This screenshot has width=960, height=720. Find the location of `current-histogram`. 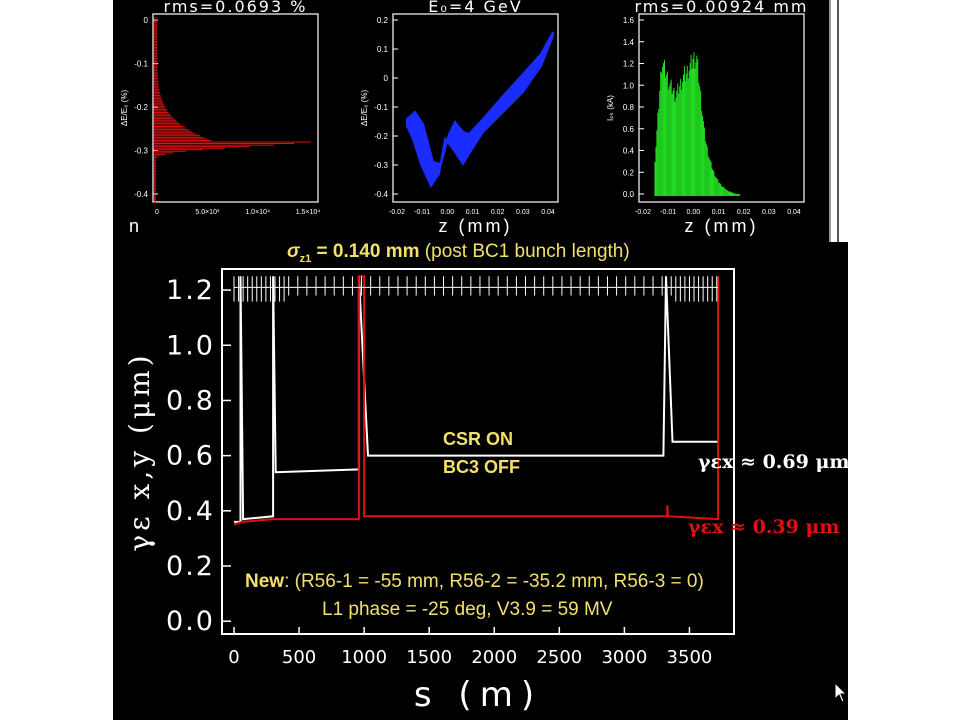

current-histogram is located at coordinates (697, 124).